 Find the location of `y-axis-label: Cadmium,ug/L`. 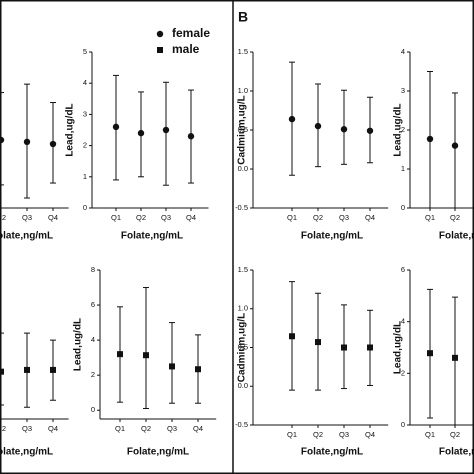

y-axis-label: Cadmium,ug/L is located at coordinates (242, 129).